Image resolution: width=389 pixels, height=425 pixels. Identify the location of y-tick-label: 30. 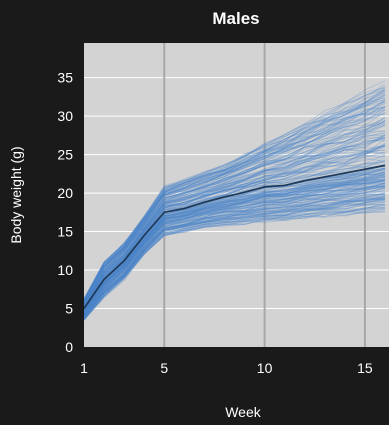
(65, 116).